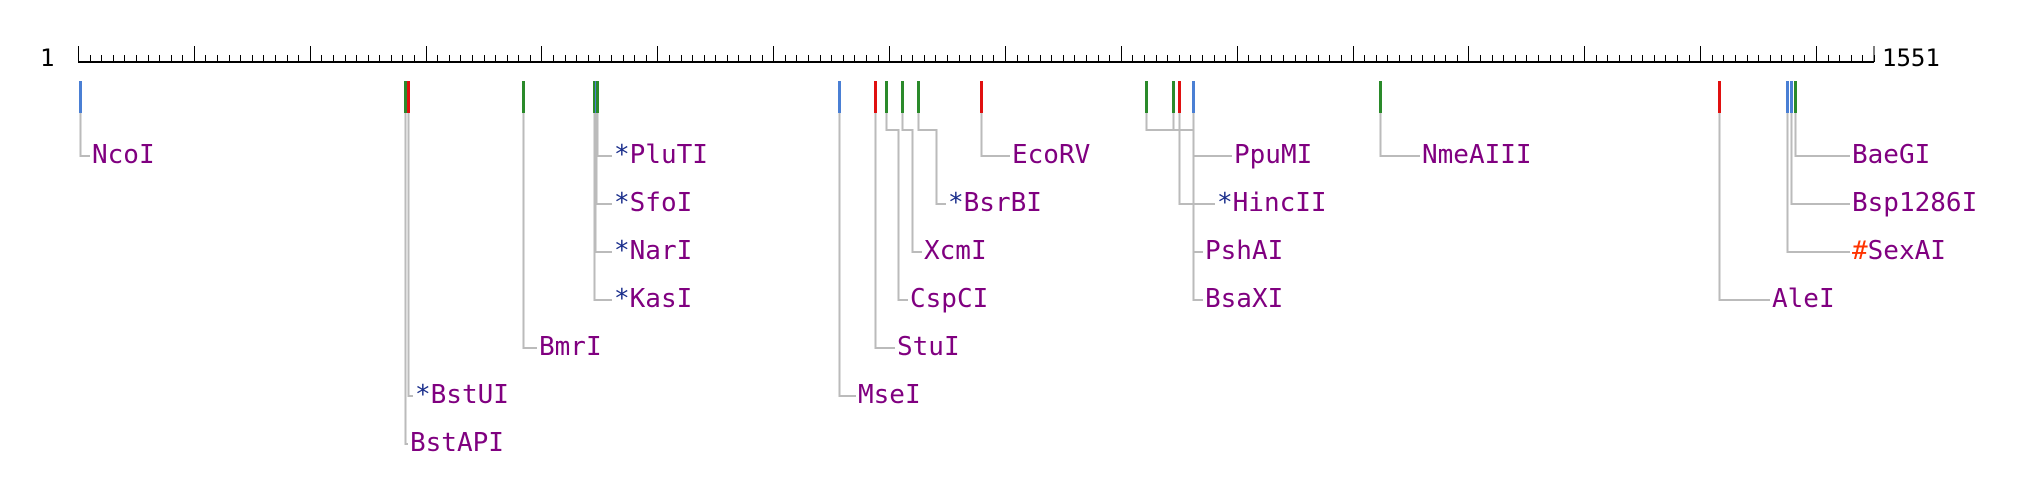 The height and width of the screenshot is (486, 2044). Describe the element at coordinates (47, 58) in the screenshot. I see `ruler-start-label: 1` at that location.